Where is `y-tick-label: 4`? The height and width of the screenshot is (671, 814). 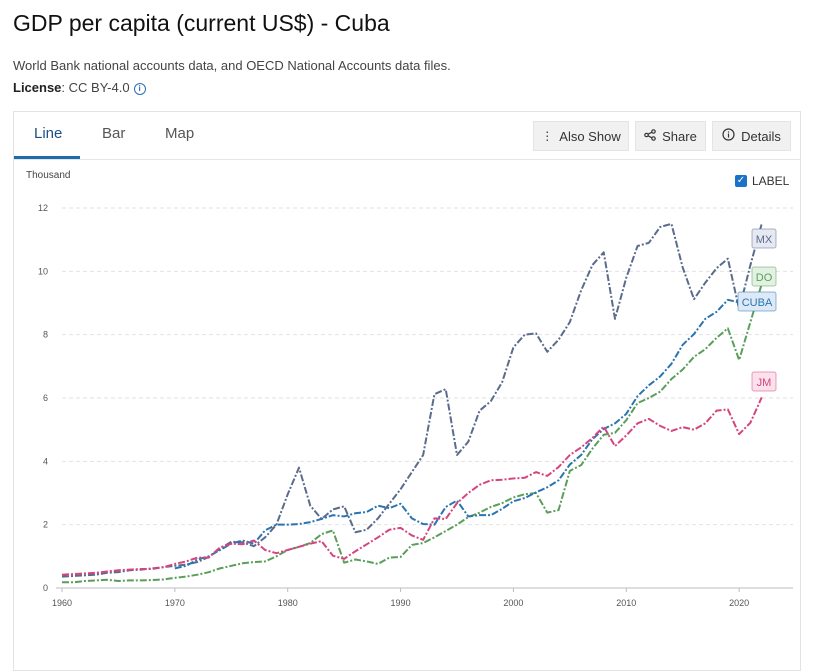 y-tick-label: 4 is located at coordinates (45, 461).